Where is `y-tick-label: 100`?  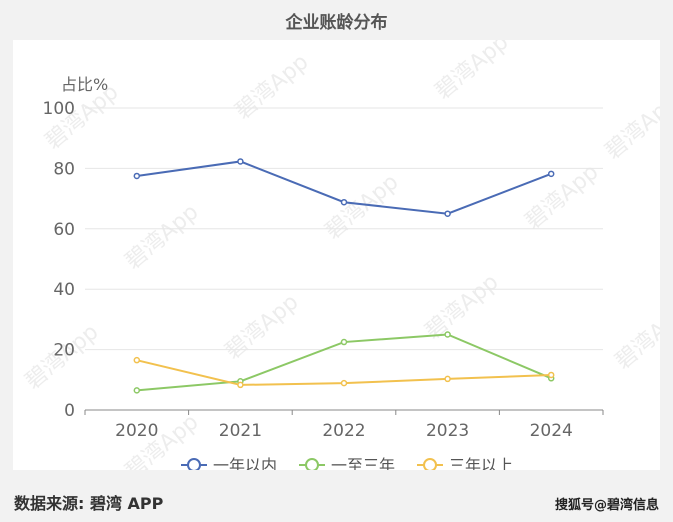 y-tick-label: 100 is located at coordinates (59, 109).